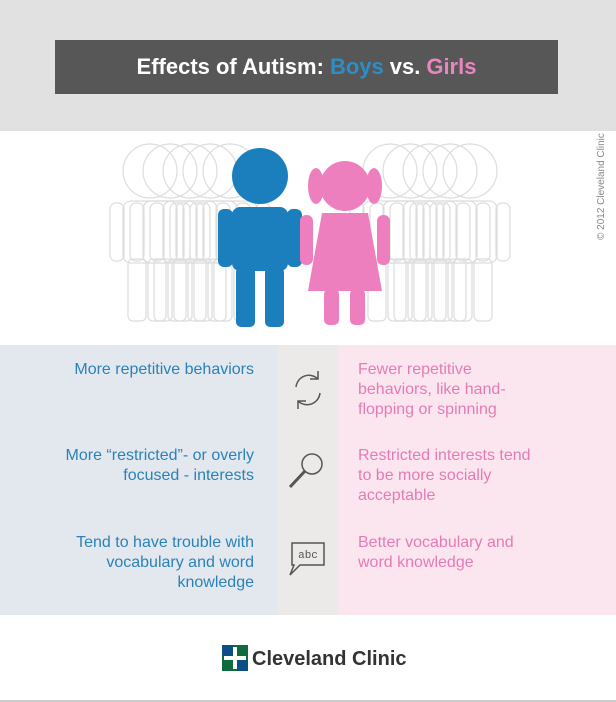 This screenshot has width=616, height=702. Describe the element at coordinates (235, 658) in the screenshot. I see `logo` at that location.